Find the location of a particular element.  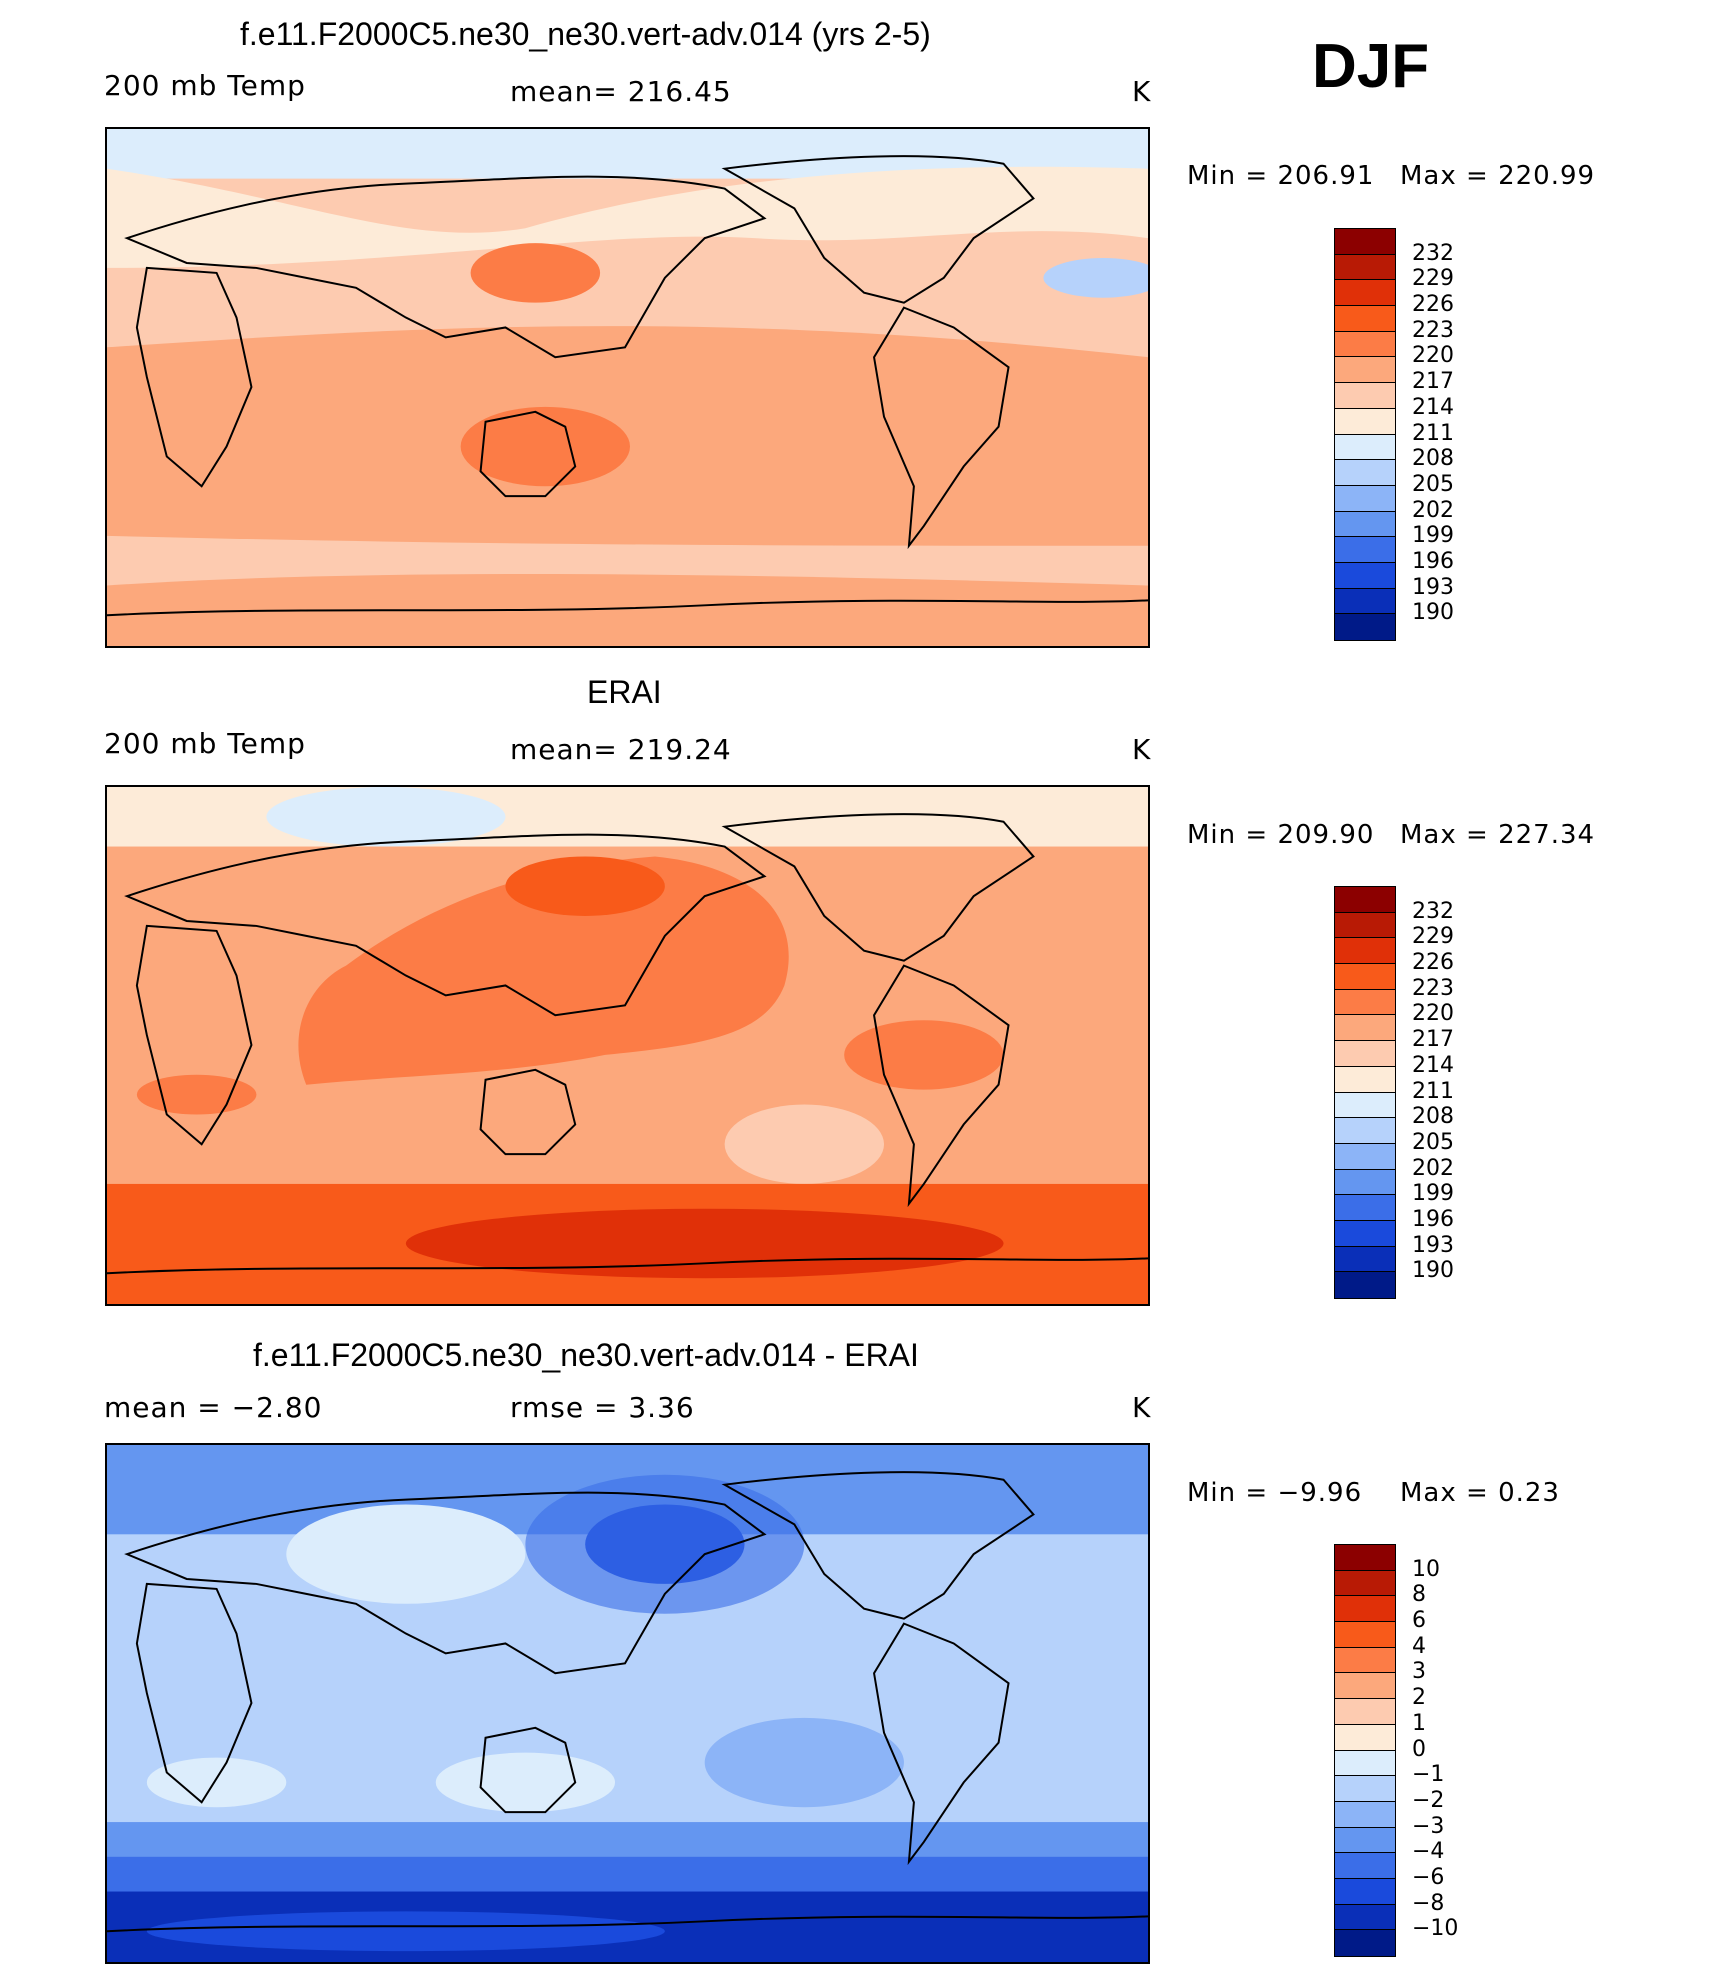

colorbar-tick-label: 214 is located at coordinates (1433, 1065).